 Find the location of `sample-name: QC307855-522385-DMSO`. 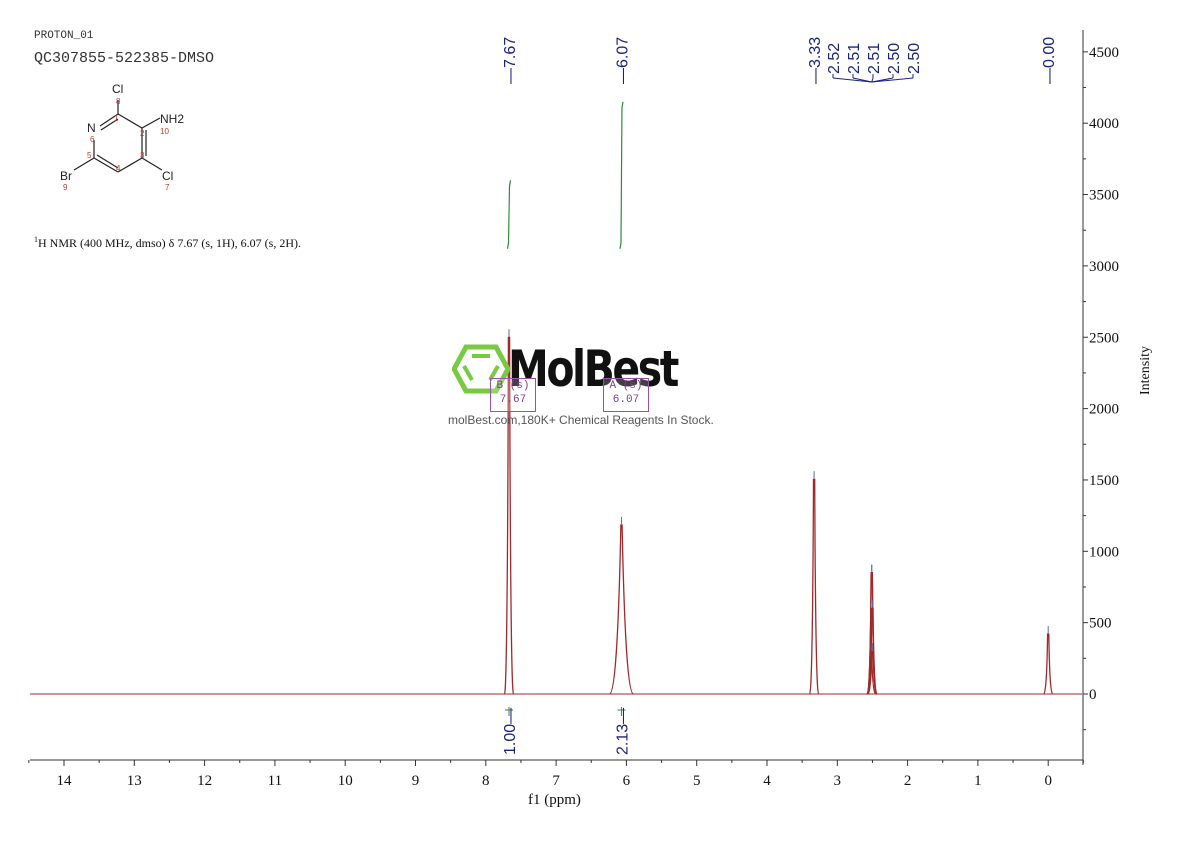

sample-name: QC307855-522385-DMSO is located at coordinates (124, 58).